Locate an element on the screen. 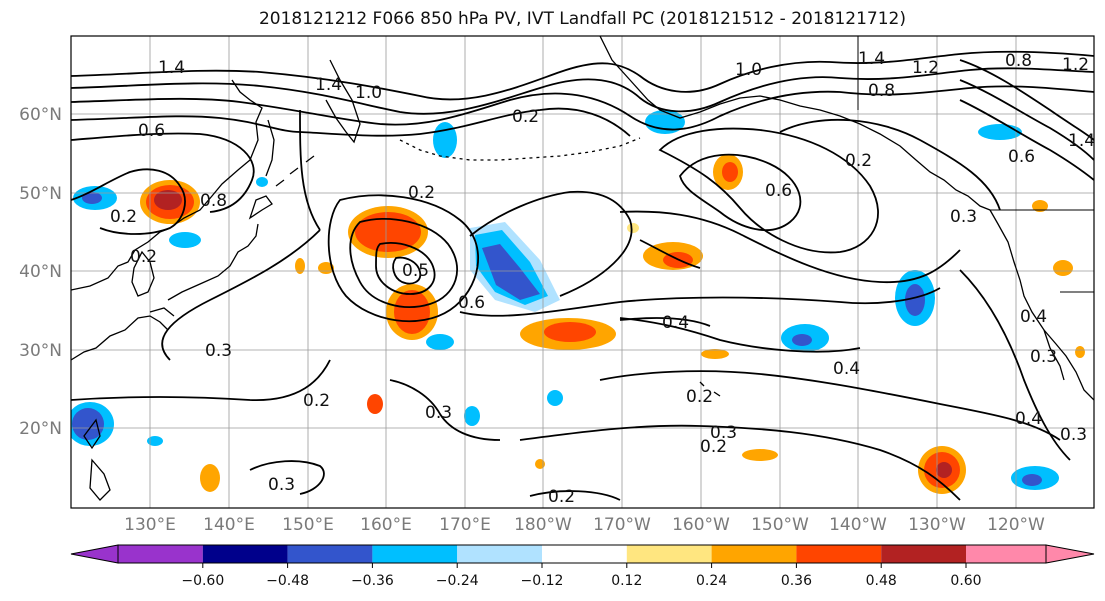 This screenshot has width=1105, height=601. latitude-labels: 60°N 50°N 40°N 30°N 20°N is located at coordinates (40, 272).